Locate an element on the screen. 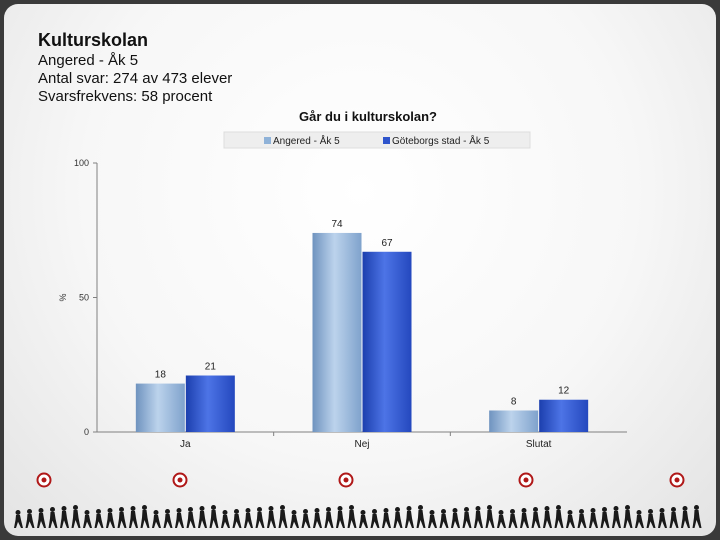 The image size is (720, 540). y-tick-label: 50 is located at coordinates (84, 298).